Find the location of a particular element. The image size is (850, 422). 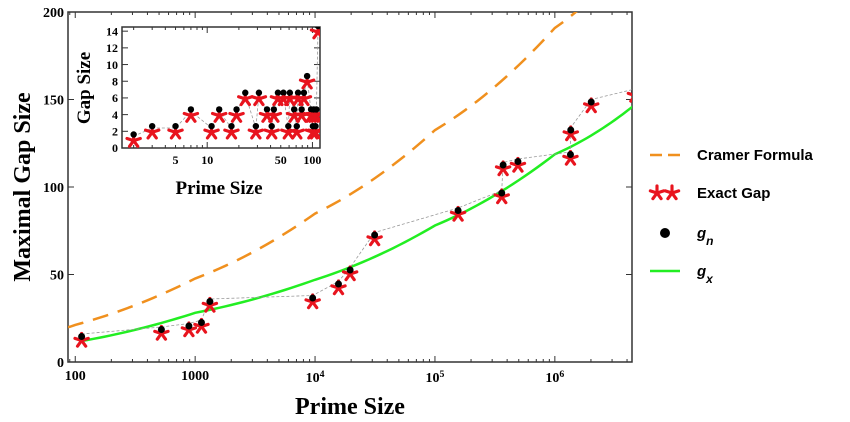

x-tick-label: 10⁶ is located at coordinates (554, 378).